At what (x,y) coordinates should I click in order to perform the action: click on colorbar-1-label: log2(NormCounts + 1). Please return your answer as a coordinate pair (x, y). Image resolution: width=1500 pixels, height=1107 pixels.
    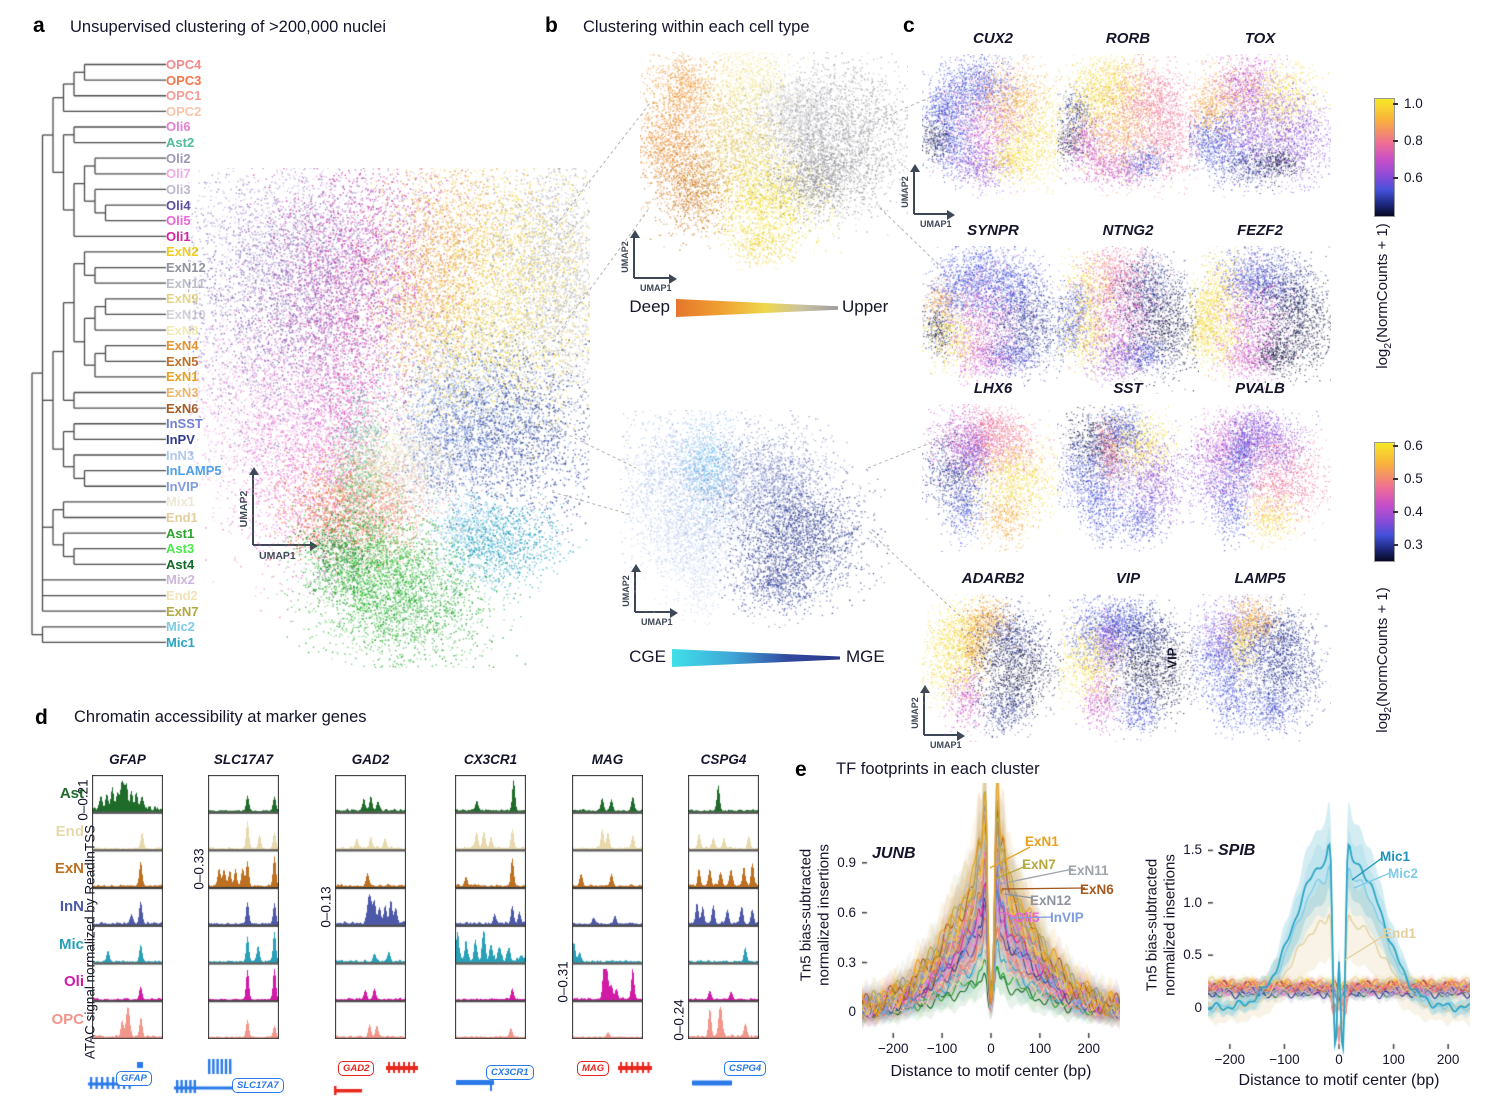
    Looking at the image, I should click on (1384, 296).